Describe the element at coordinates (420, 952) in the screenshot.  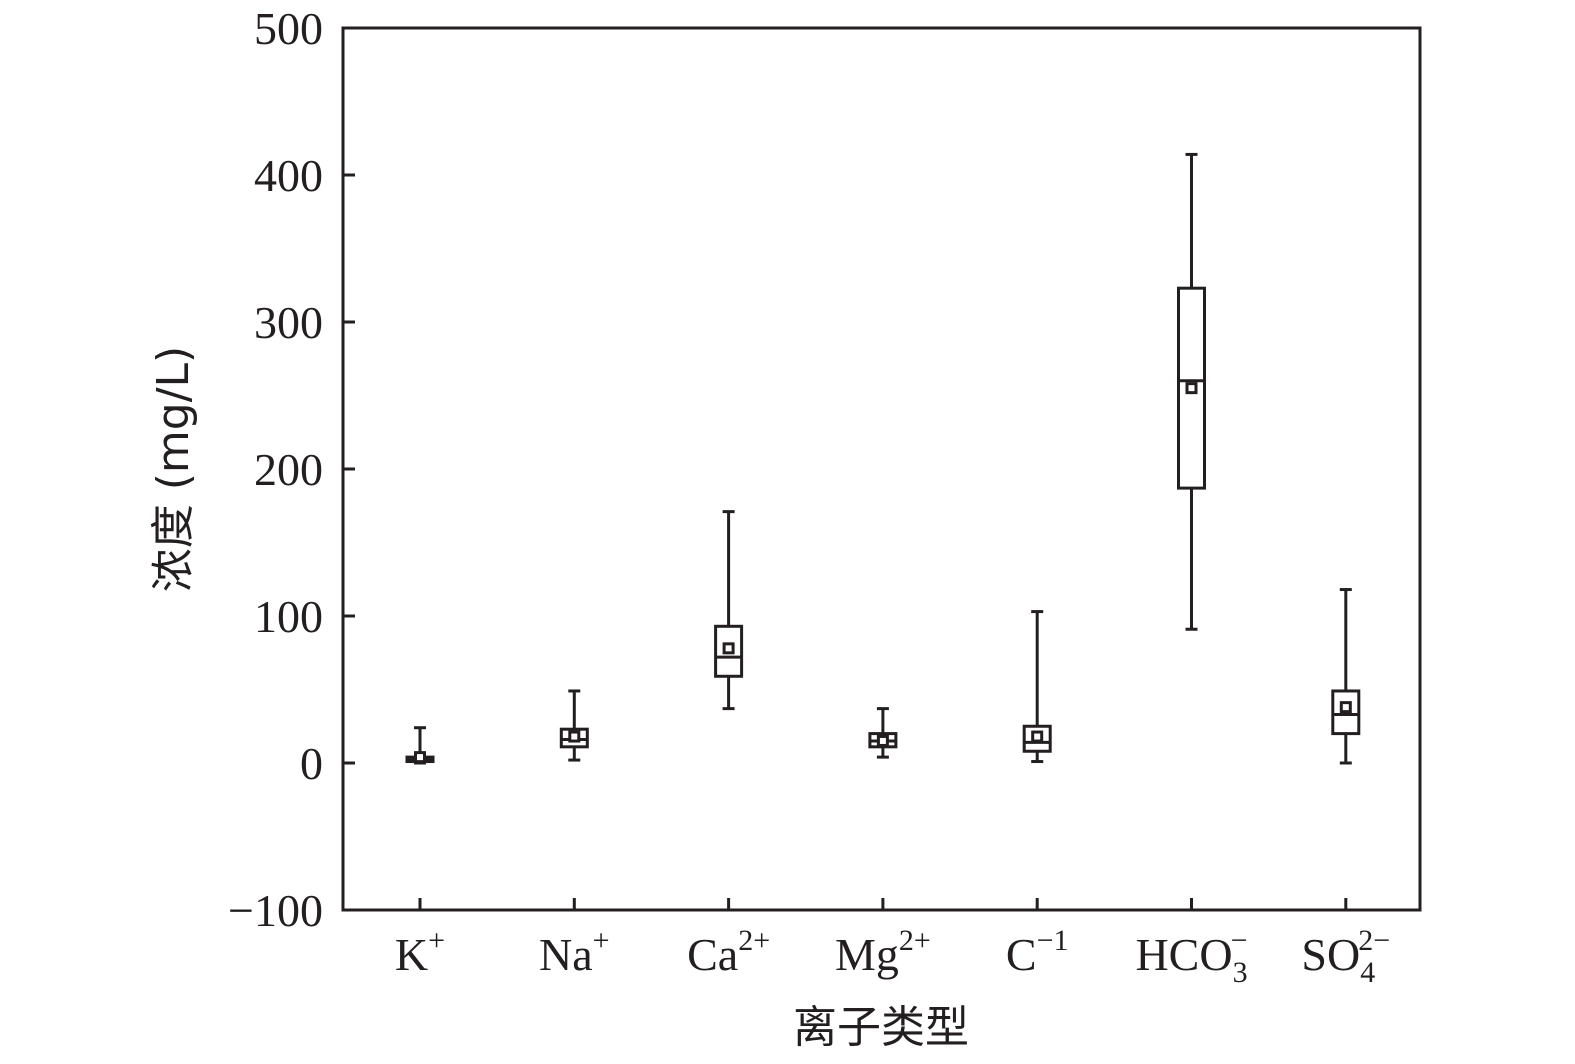
I see `x-tick-label: K+` at that location.